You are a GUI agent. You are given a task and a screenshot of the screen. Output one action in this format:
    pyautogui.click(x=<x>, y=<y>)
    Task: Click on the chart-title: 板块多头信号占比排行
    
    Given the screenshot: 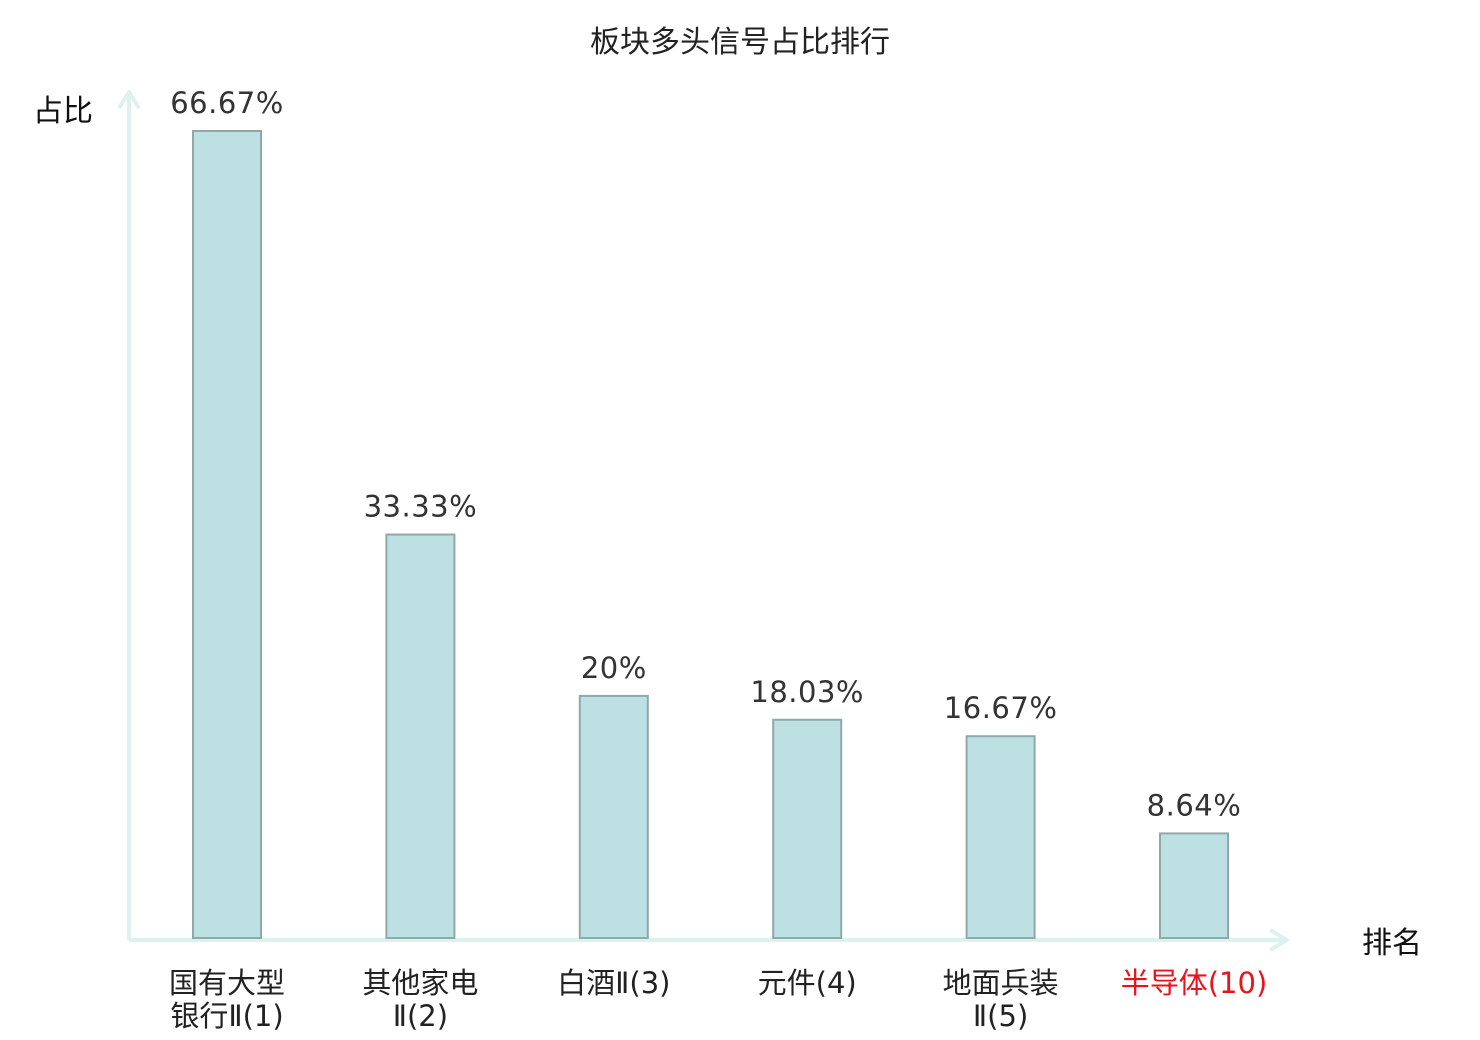 What is the action you would take?
    pyautogui.click(x=740, y=42)
    